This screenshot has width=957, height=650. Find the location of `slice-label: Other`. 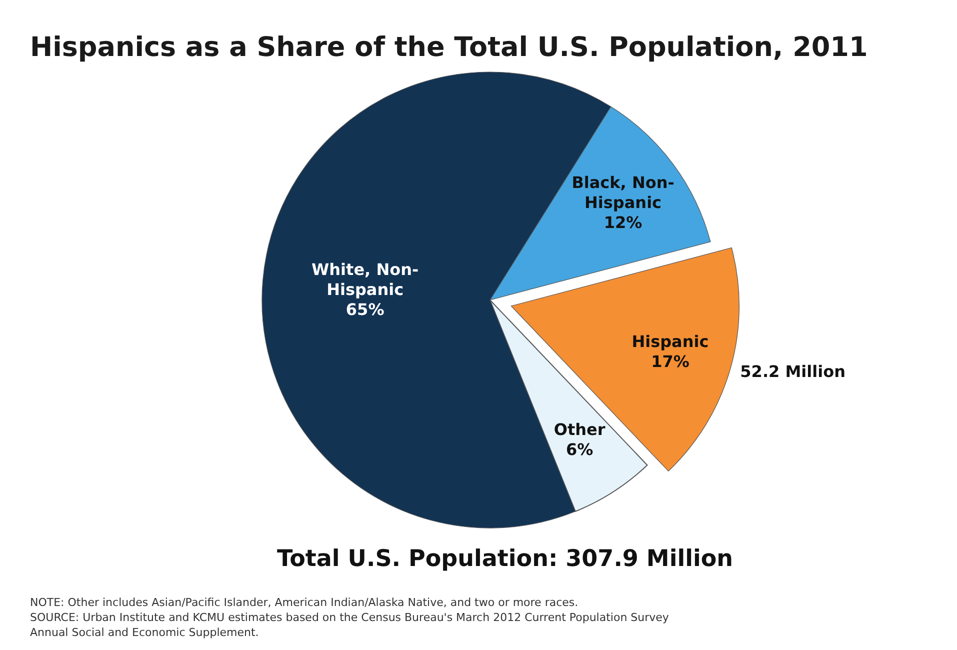

slice-label: Other is located at coordinates (580, 429).